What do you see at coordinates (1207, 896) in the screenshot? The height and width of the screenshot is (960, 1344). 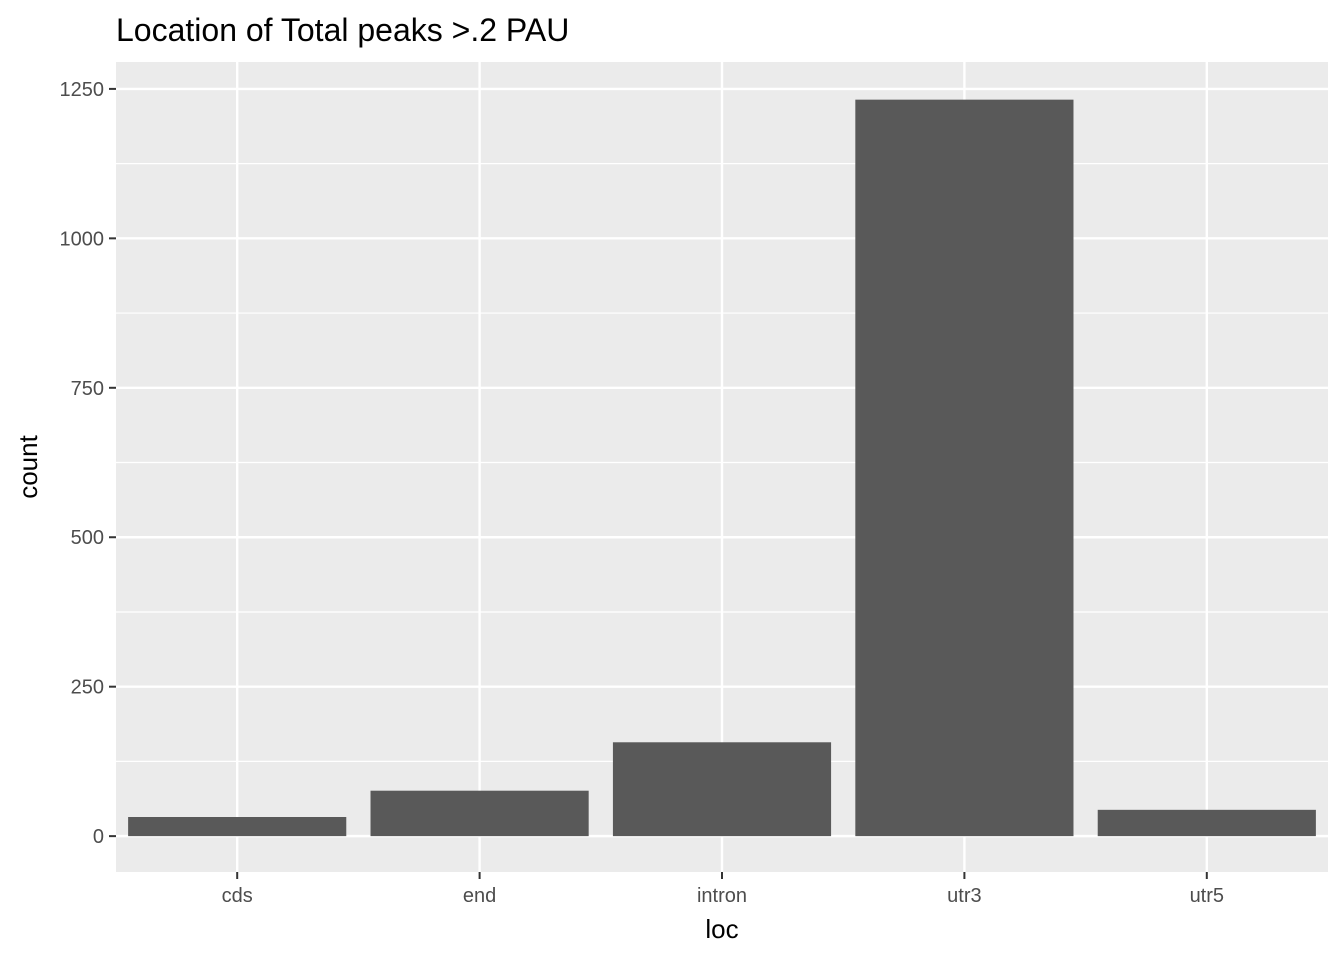 I see `x-tick-label: utr5` at bounding box center [1207, 896].